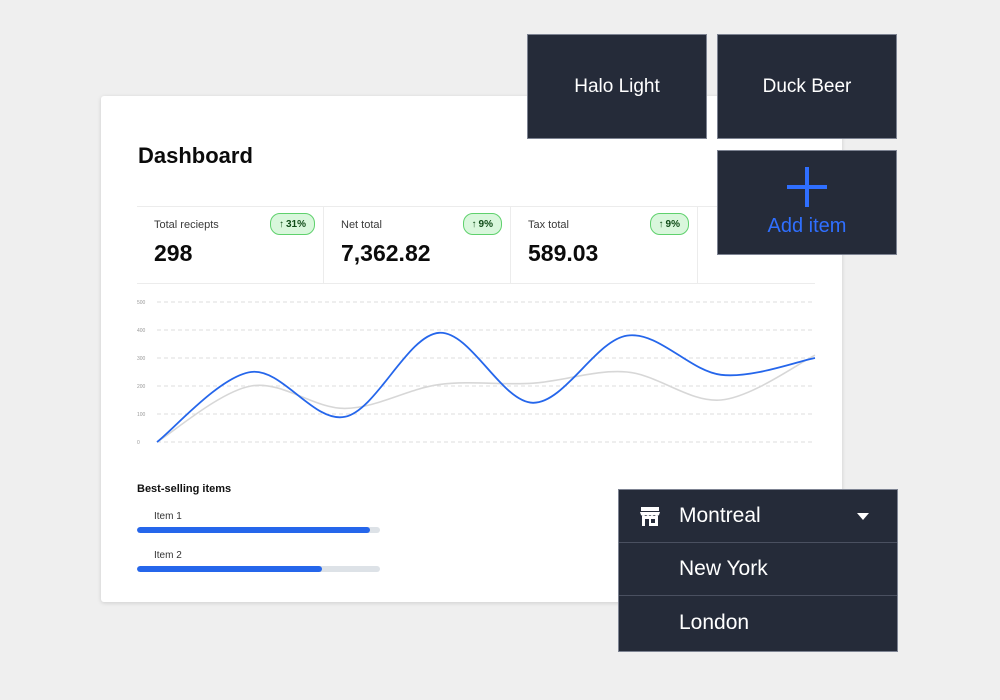  I want to click on sales-line-chart: 0 100 200 300 400 500, so click(476, 373).